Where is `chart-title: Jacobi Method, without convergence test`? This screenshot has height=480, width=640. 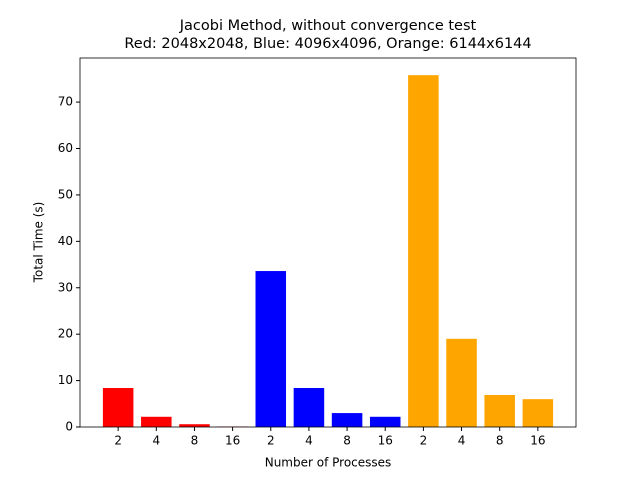 chart-title: Jacobi Method, without convergence test is located at coordinates (328, 26).